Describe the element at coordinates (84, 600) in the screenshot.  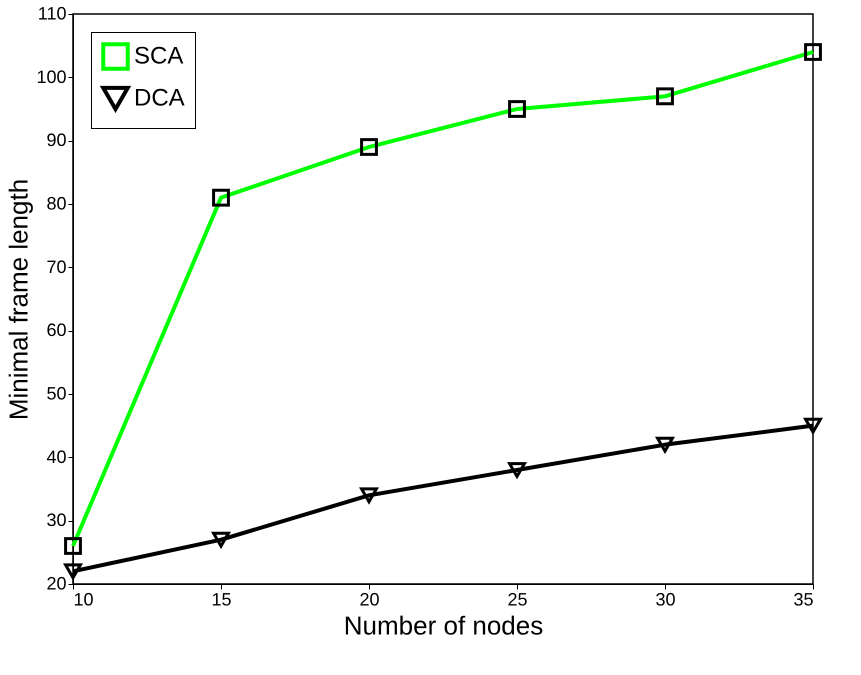
I see `x-tick-label: 10` at that location.